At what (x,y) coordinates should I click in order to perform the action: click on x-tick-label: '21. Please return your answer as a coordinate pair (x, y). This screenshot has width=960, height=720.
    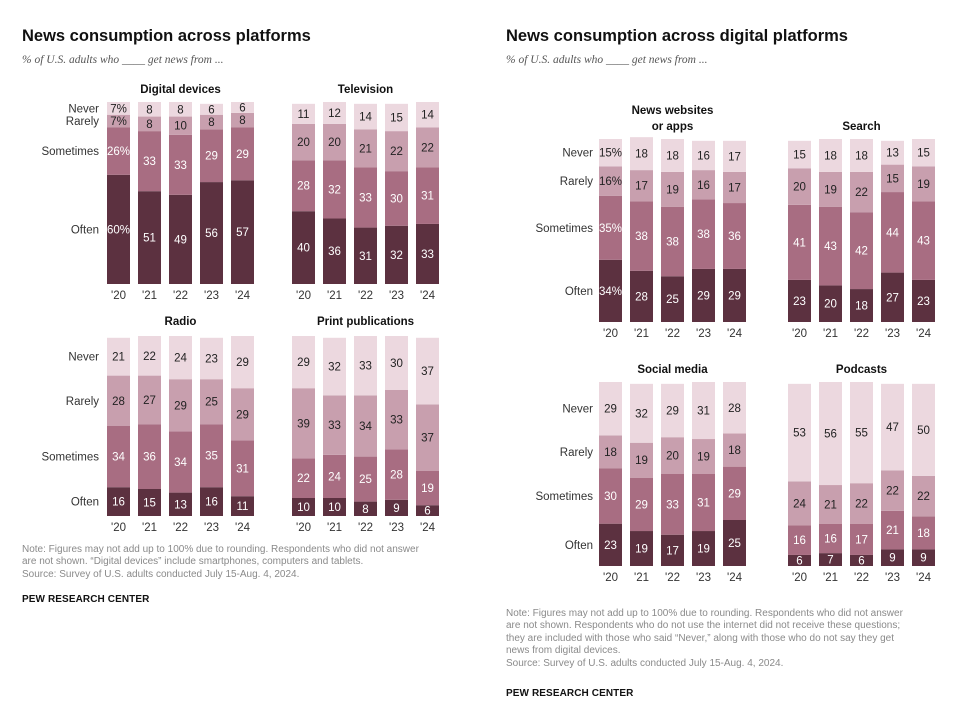
    Looking at the image, I should click on (149, 296).